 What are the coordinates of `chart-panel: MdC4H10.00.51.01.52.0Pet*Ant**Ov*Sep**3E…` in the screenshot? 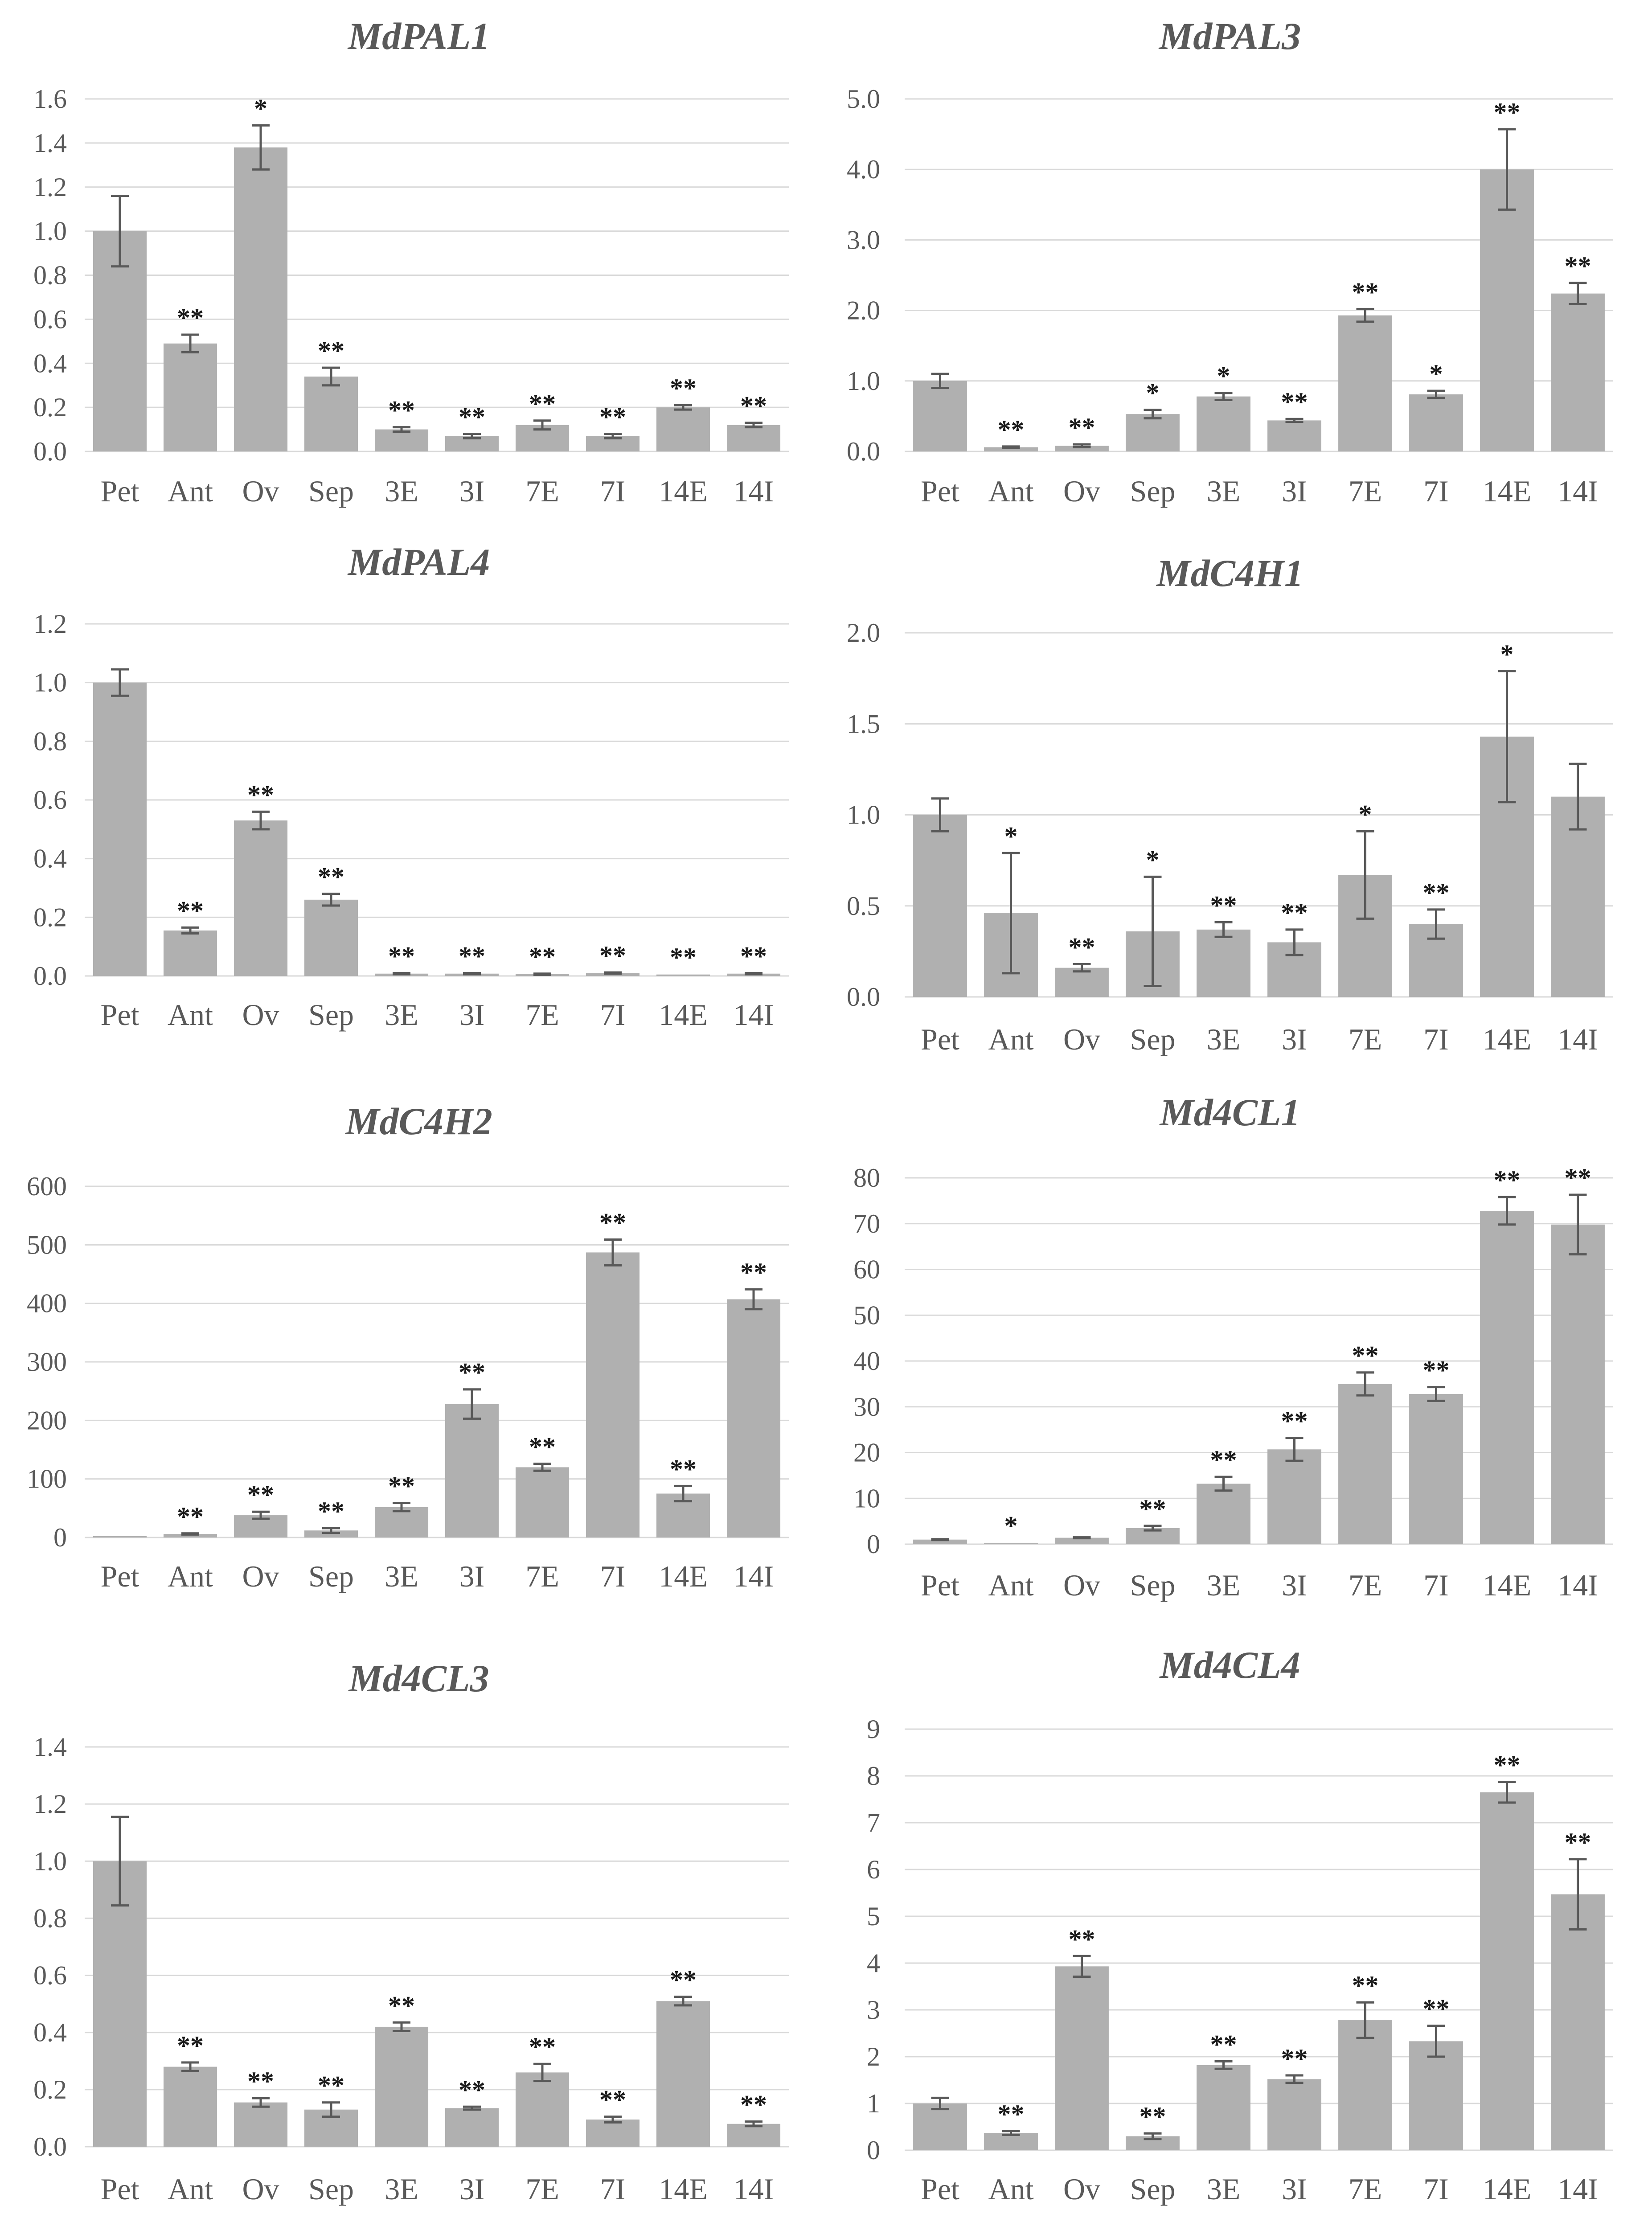 It's located at (1230, 804).